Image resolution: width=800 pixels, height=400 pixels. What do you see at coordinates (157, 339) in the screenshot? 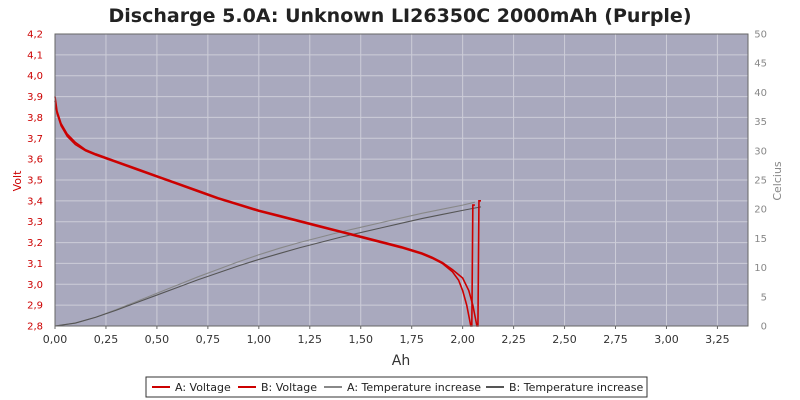
I see `x-tick-label: 0,50` at bounding box center [157, 339].